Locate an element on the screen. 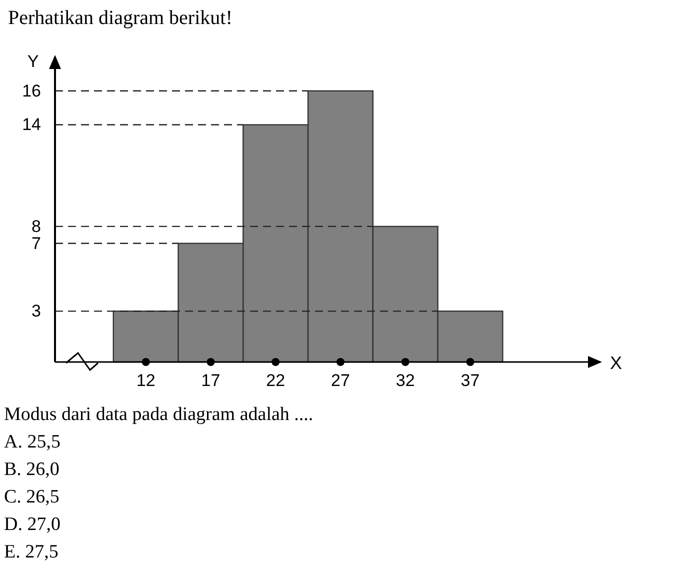 The height and width of the screenshot is (574, 692). x-tick-label: 17 is located at coordinates (210, 380).